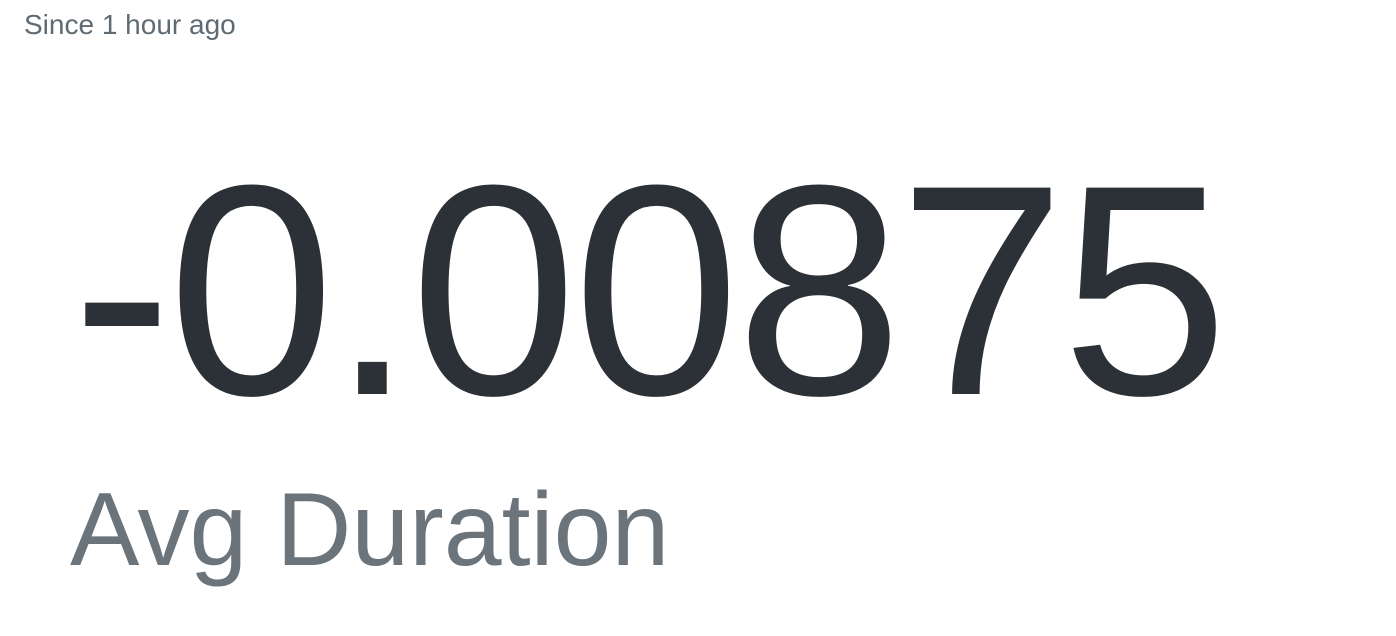 The image size is (1396, 636). Describe the element at coordinates (370, 530) in the screenshot. I see `metric-label: Avg Duration` at that location.